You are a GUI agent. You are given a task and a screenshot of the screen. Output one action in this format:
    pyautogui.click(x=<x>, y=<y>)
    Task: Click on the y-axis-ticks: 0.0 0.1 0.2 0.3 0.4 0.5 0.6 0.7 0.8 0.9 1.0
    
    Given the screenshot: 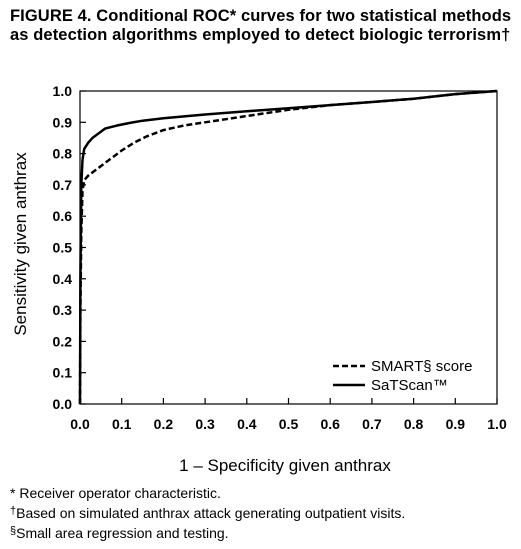 What is the action you would take?
    pyautogui.click(x=69, y=247)
    